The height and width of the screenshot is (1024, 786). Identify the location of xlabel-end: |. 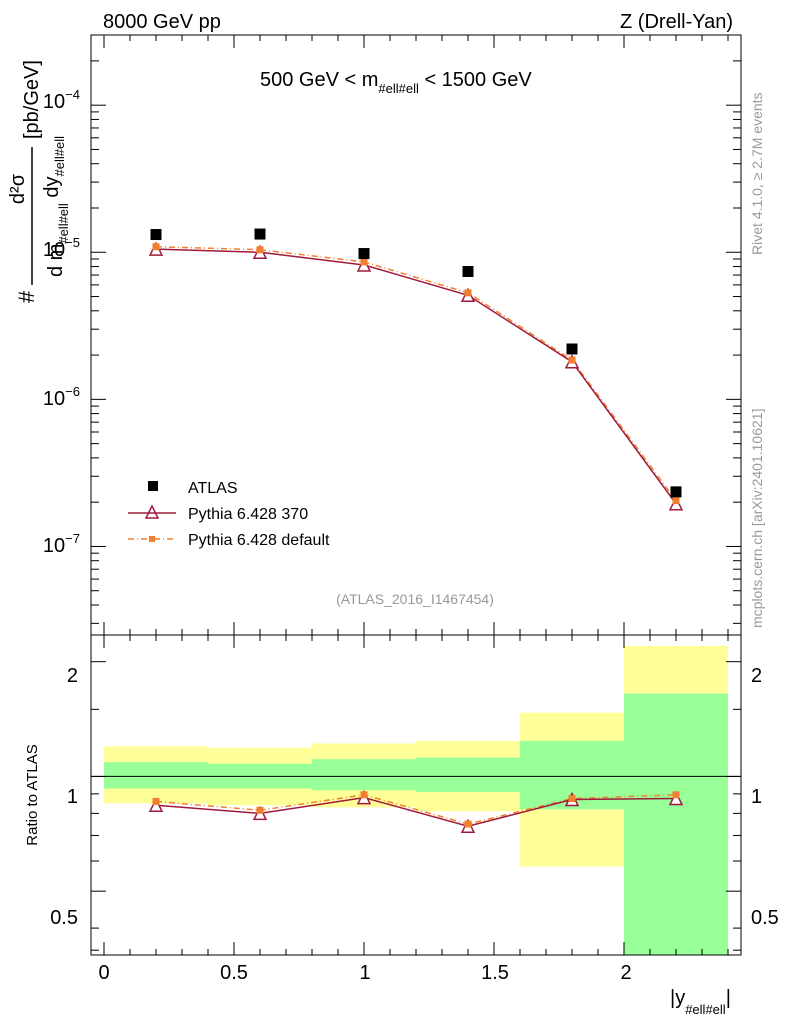
(728, 998).